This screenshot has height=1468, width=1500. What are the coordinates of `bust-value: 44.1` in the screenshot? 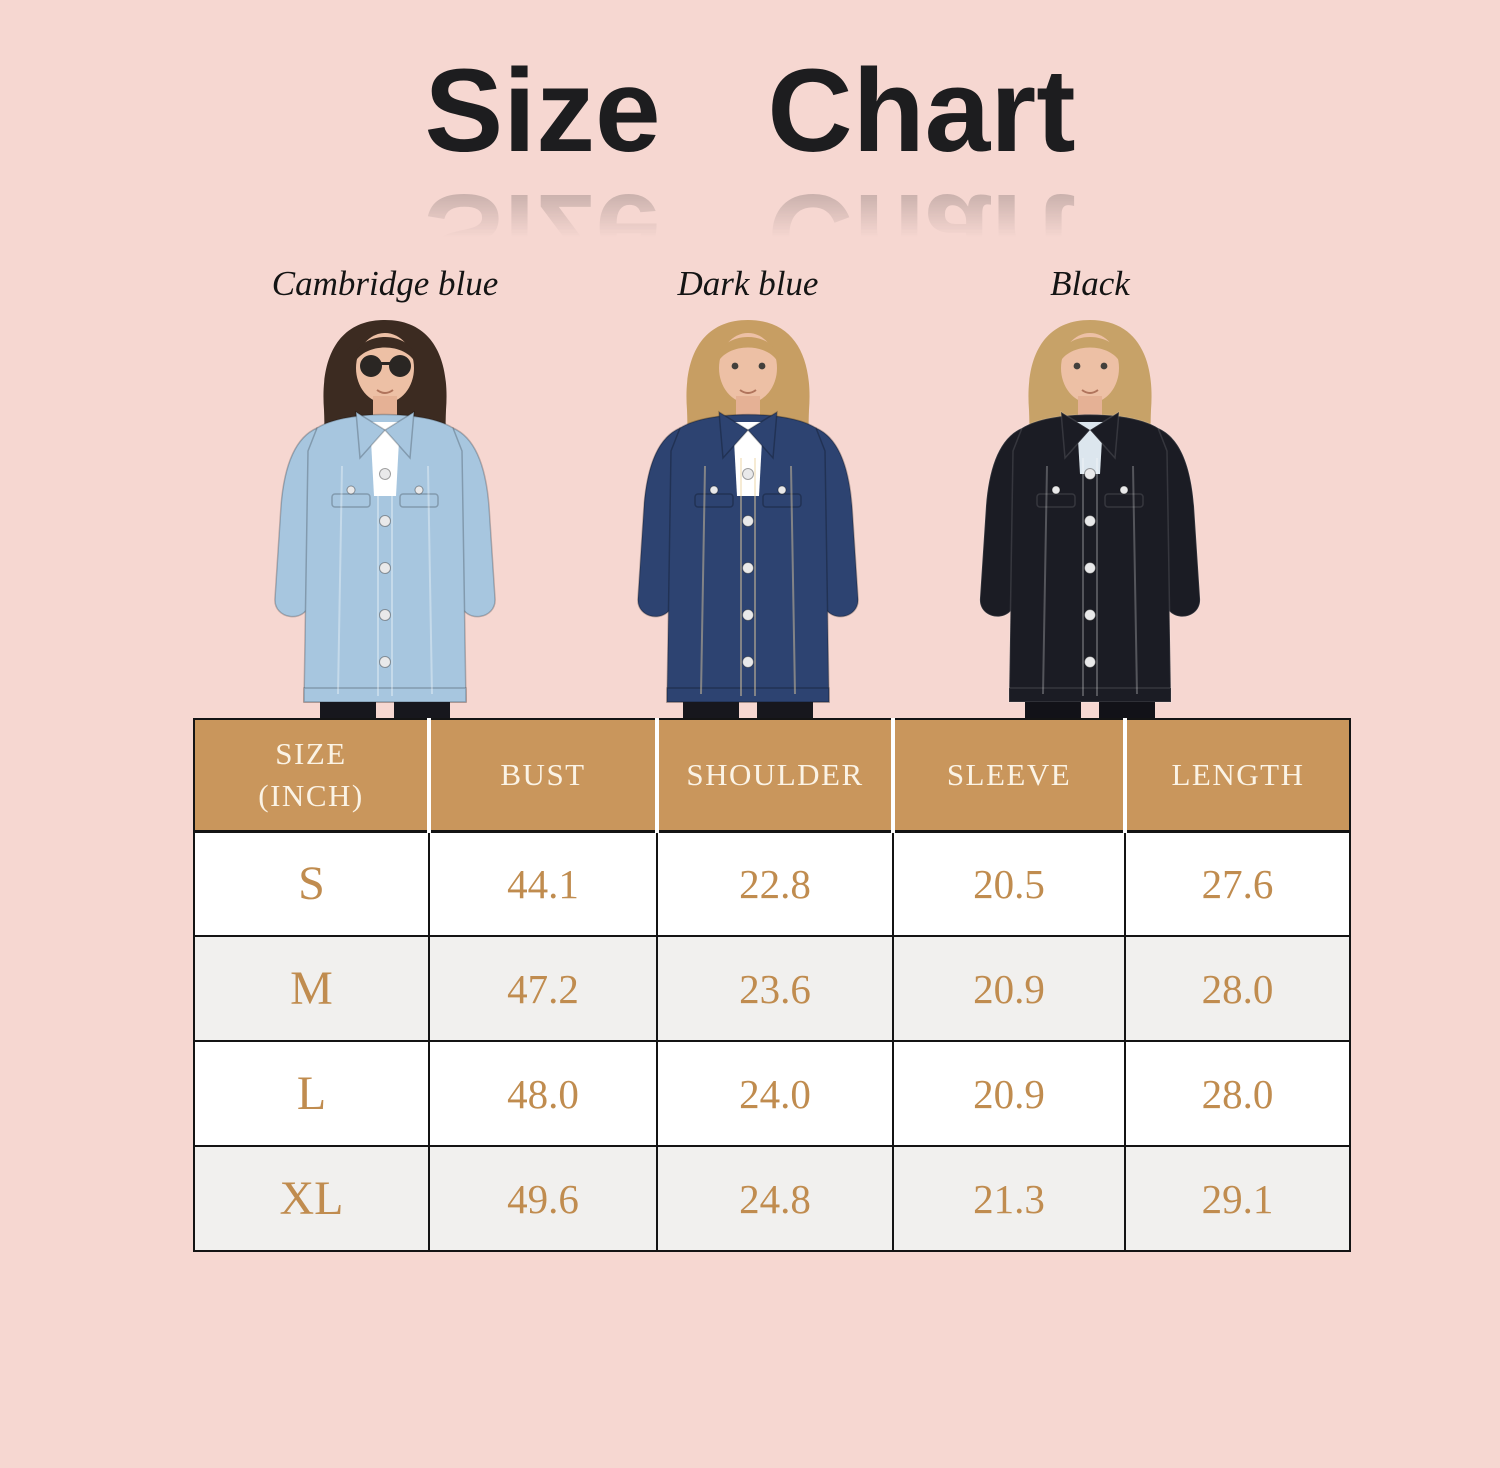 It's located at (543, 883).